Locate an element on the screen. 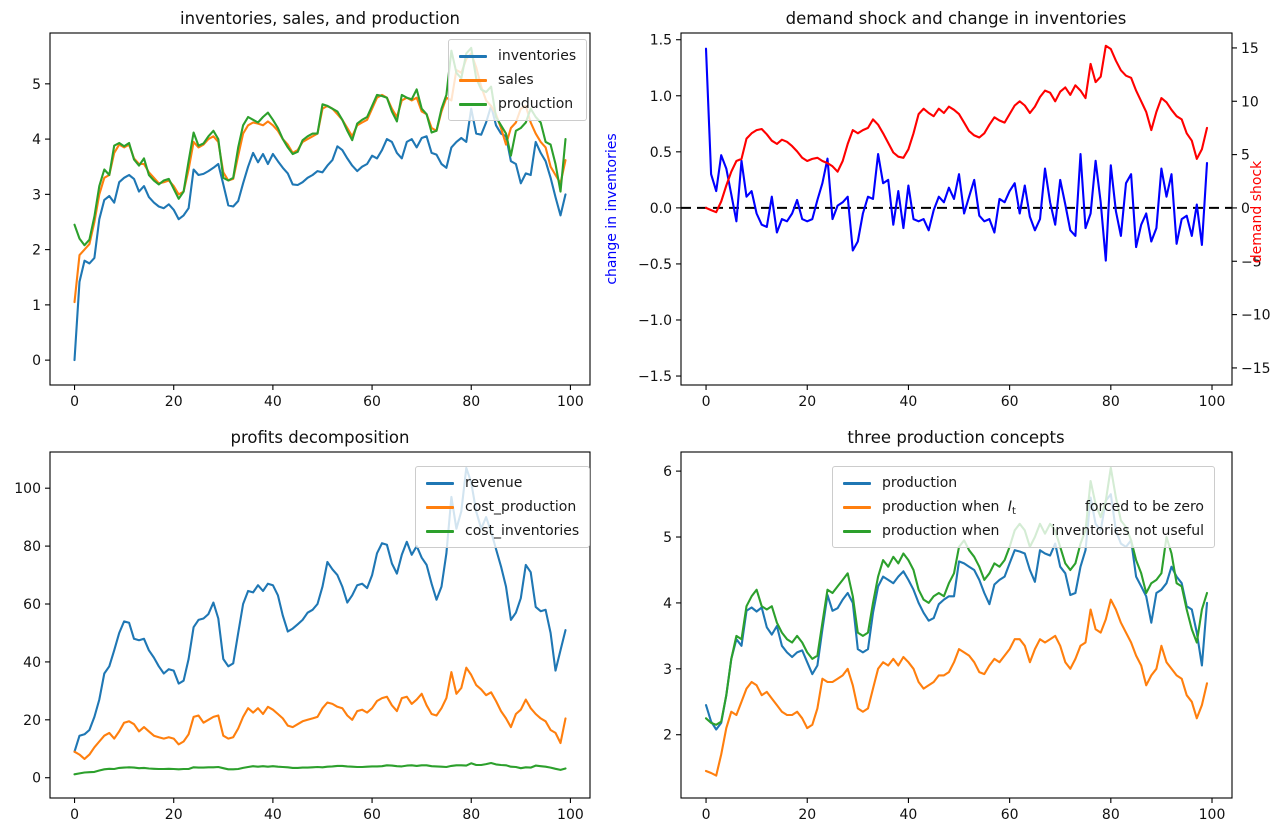 This screenshot has height=834, width=1277. series-line-production-when-it-forced-to-be-zero is located at coordinates (956, 687).